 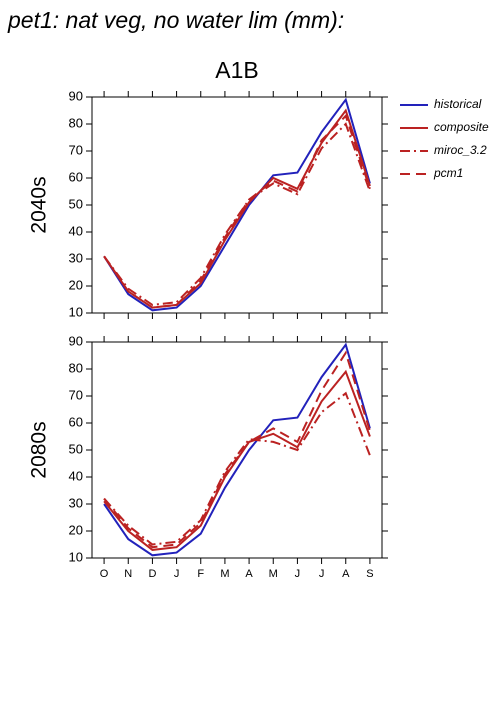 I want to click on y-axis-label: 2040s, so click(x=39, y=204).